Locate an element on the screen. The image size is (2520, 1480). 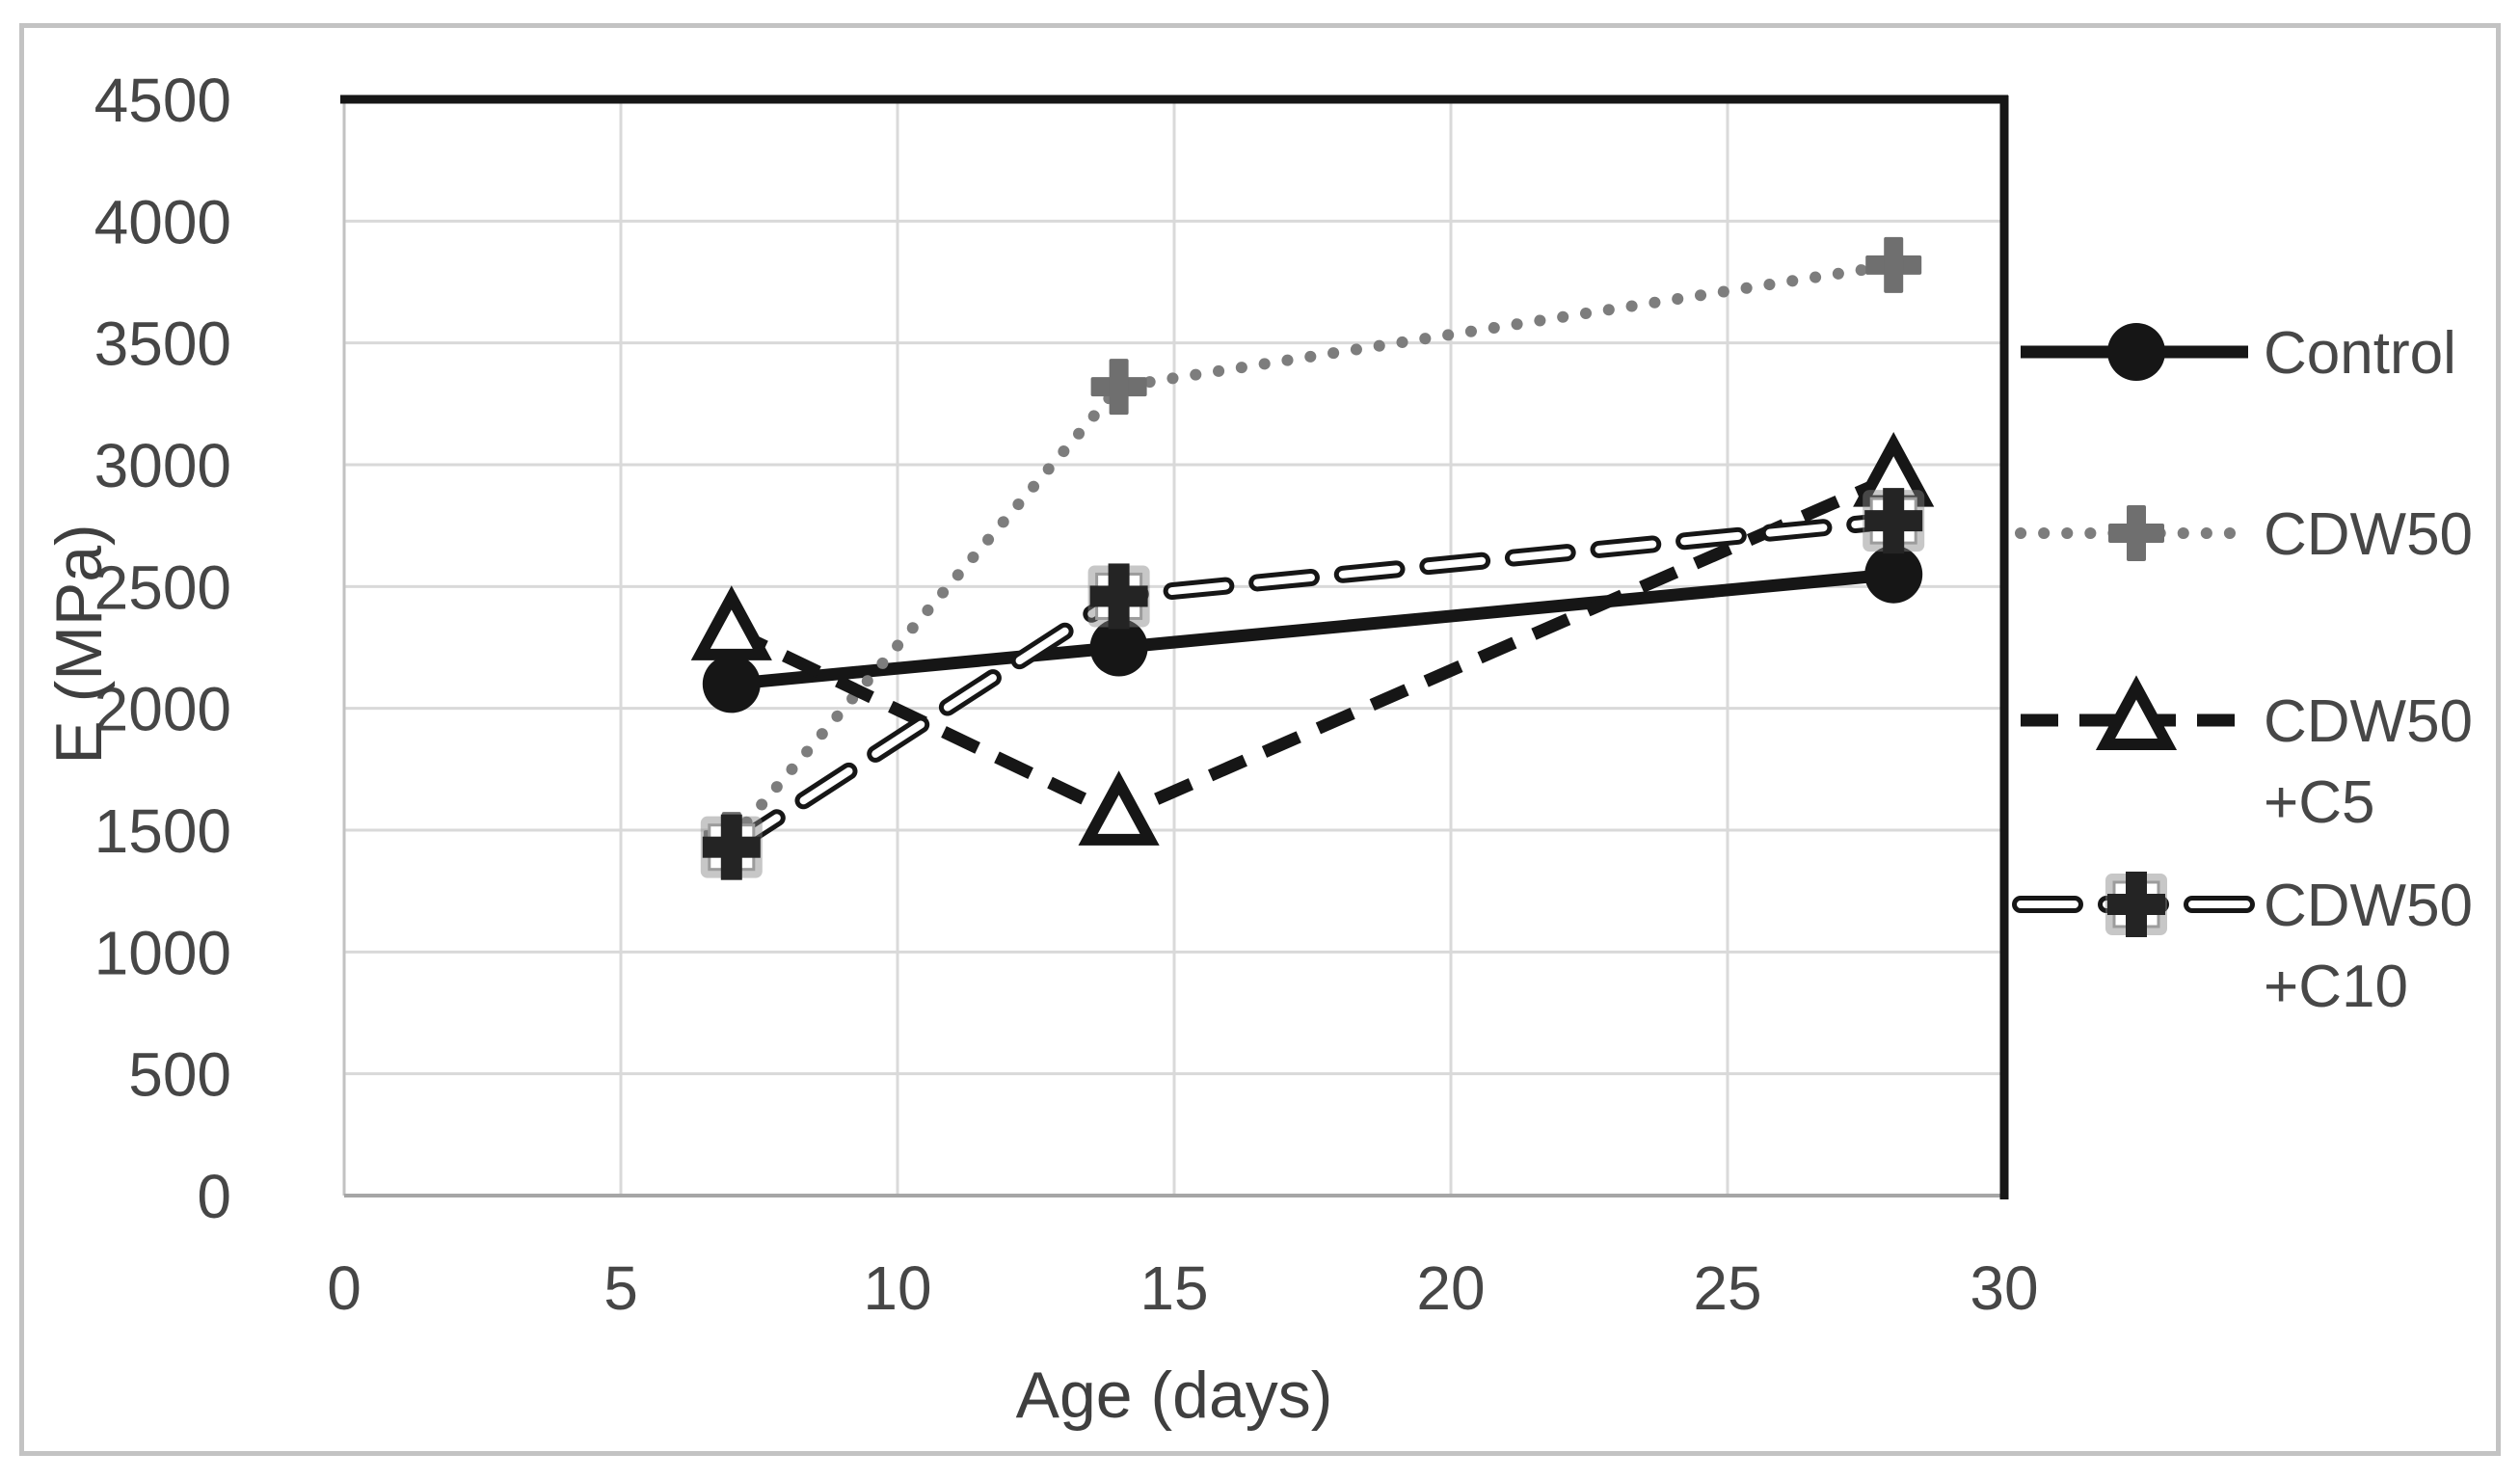
marker-CDW50+C5-7d is located at coordinates (731, 622).